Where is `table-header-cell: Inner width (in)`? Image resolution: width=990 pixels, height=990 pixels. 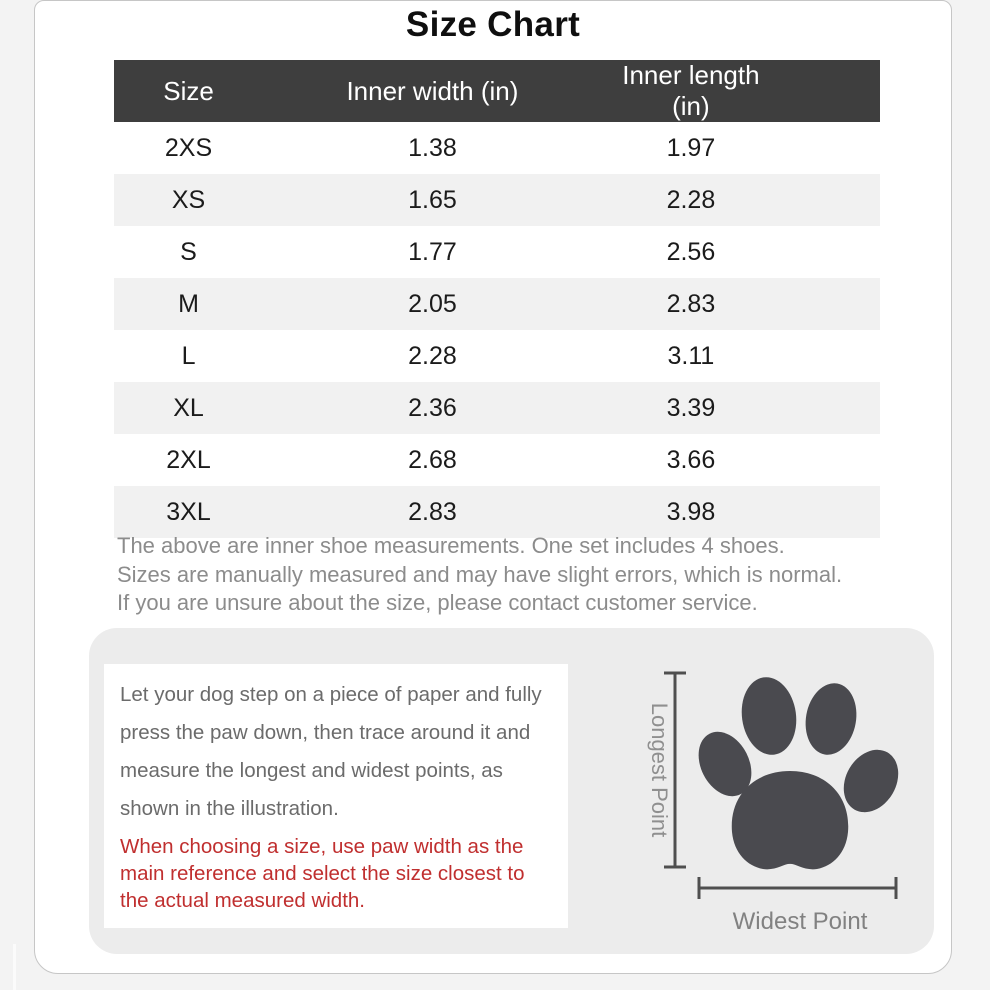
table-header-cell: Inner width (in) is located at coordinates (432, 91).